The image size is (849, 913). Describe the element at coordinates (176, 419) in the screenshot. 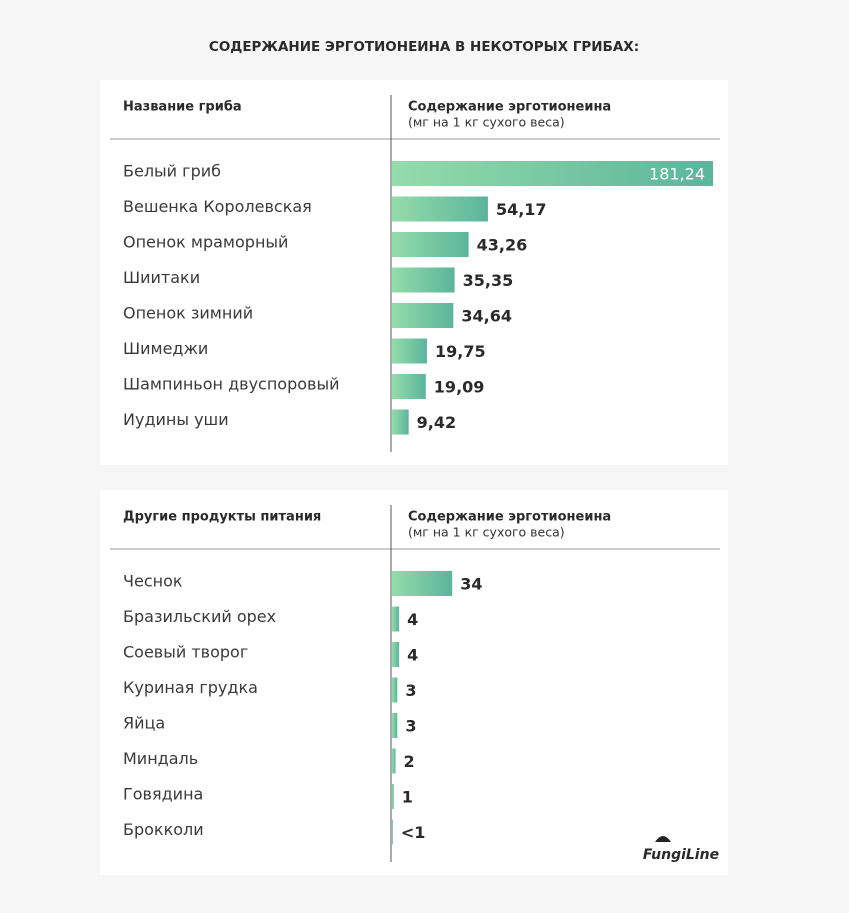

I see `category-label: Иудины уши` at that location.